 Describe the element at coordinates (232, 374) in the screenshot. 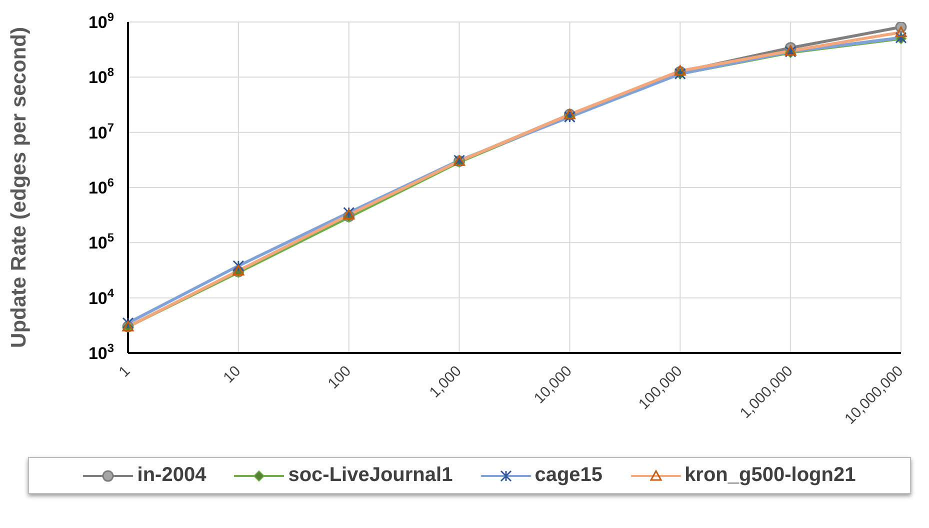

I see `x-tick-label: 10` at that location.